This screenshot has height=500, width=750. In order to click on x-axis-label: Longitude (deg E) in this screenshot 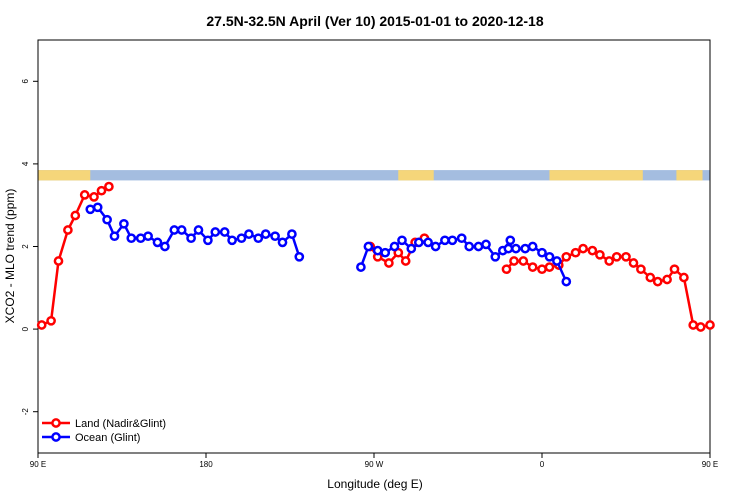, I will do `click(374, 484)`.